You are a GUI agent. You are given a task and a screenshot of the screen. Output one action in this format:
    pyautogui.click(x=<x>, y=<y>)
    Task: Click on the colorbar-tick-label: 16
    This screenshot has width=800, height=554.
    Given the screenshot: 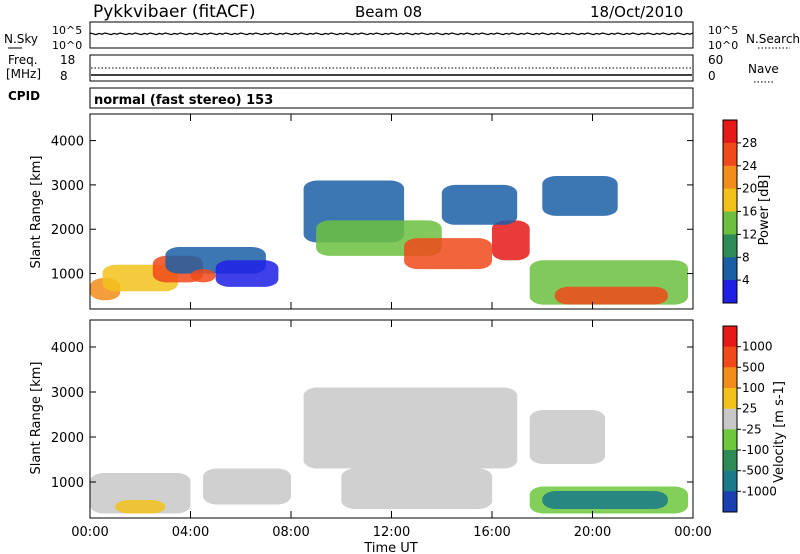 What is the action you would take?
    pyautogui.click(x=749, y=212)
    